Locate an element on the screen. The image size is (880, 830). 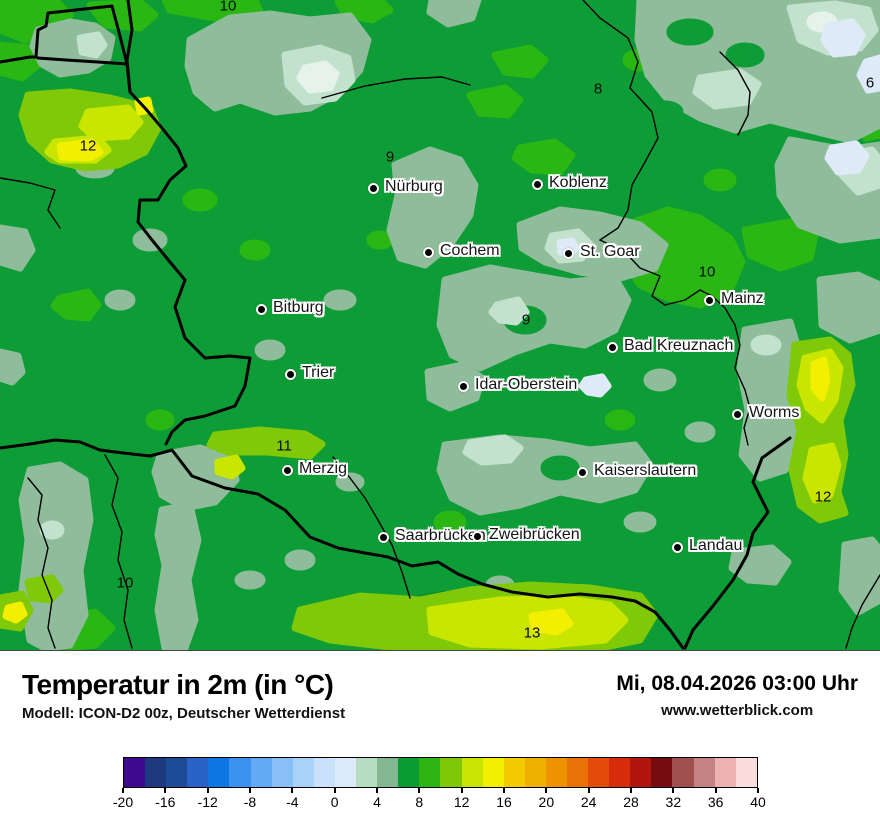
temperature-colorbar is located at coordinates (440, 772).